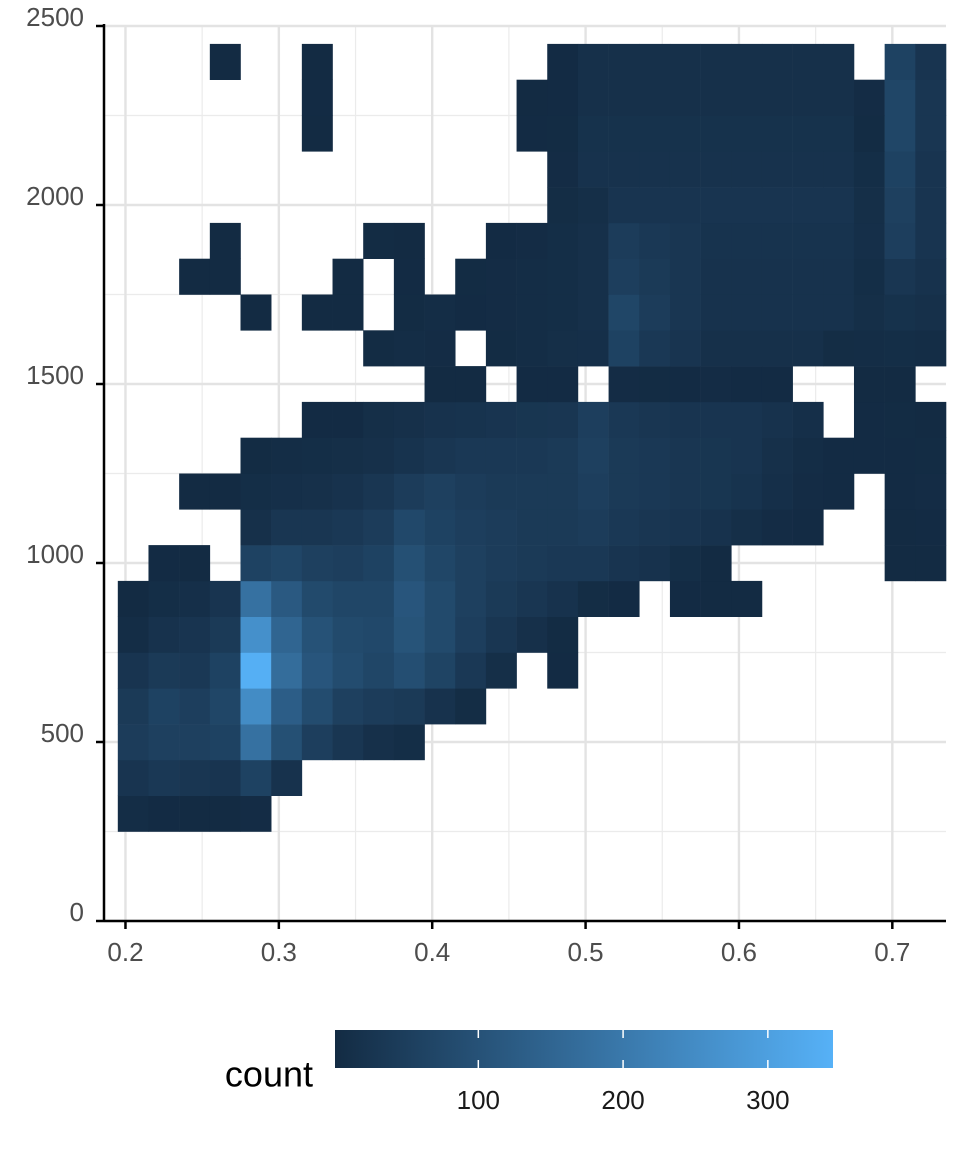 The width and height of the screenshot is (960, 1152). I want to click on x-tick-label: 0.5, so click(586, 952).